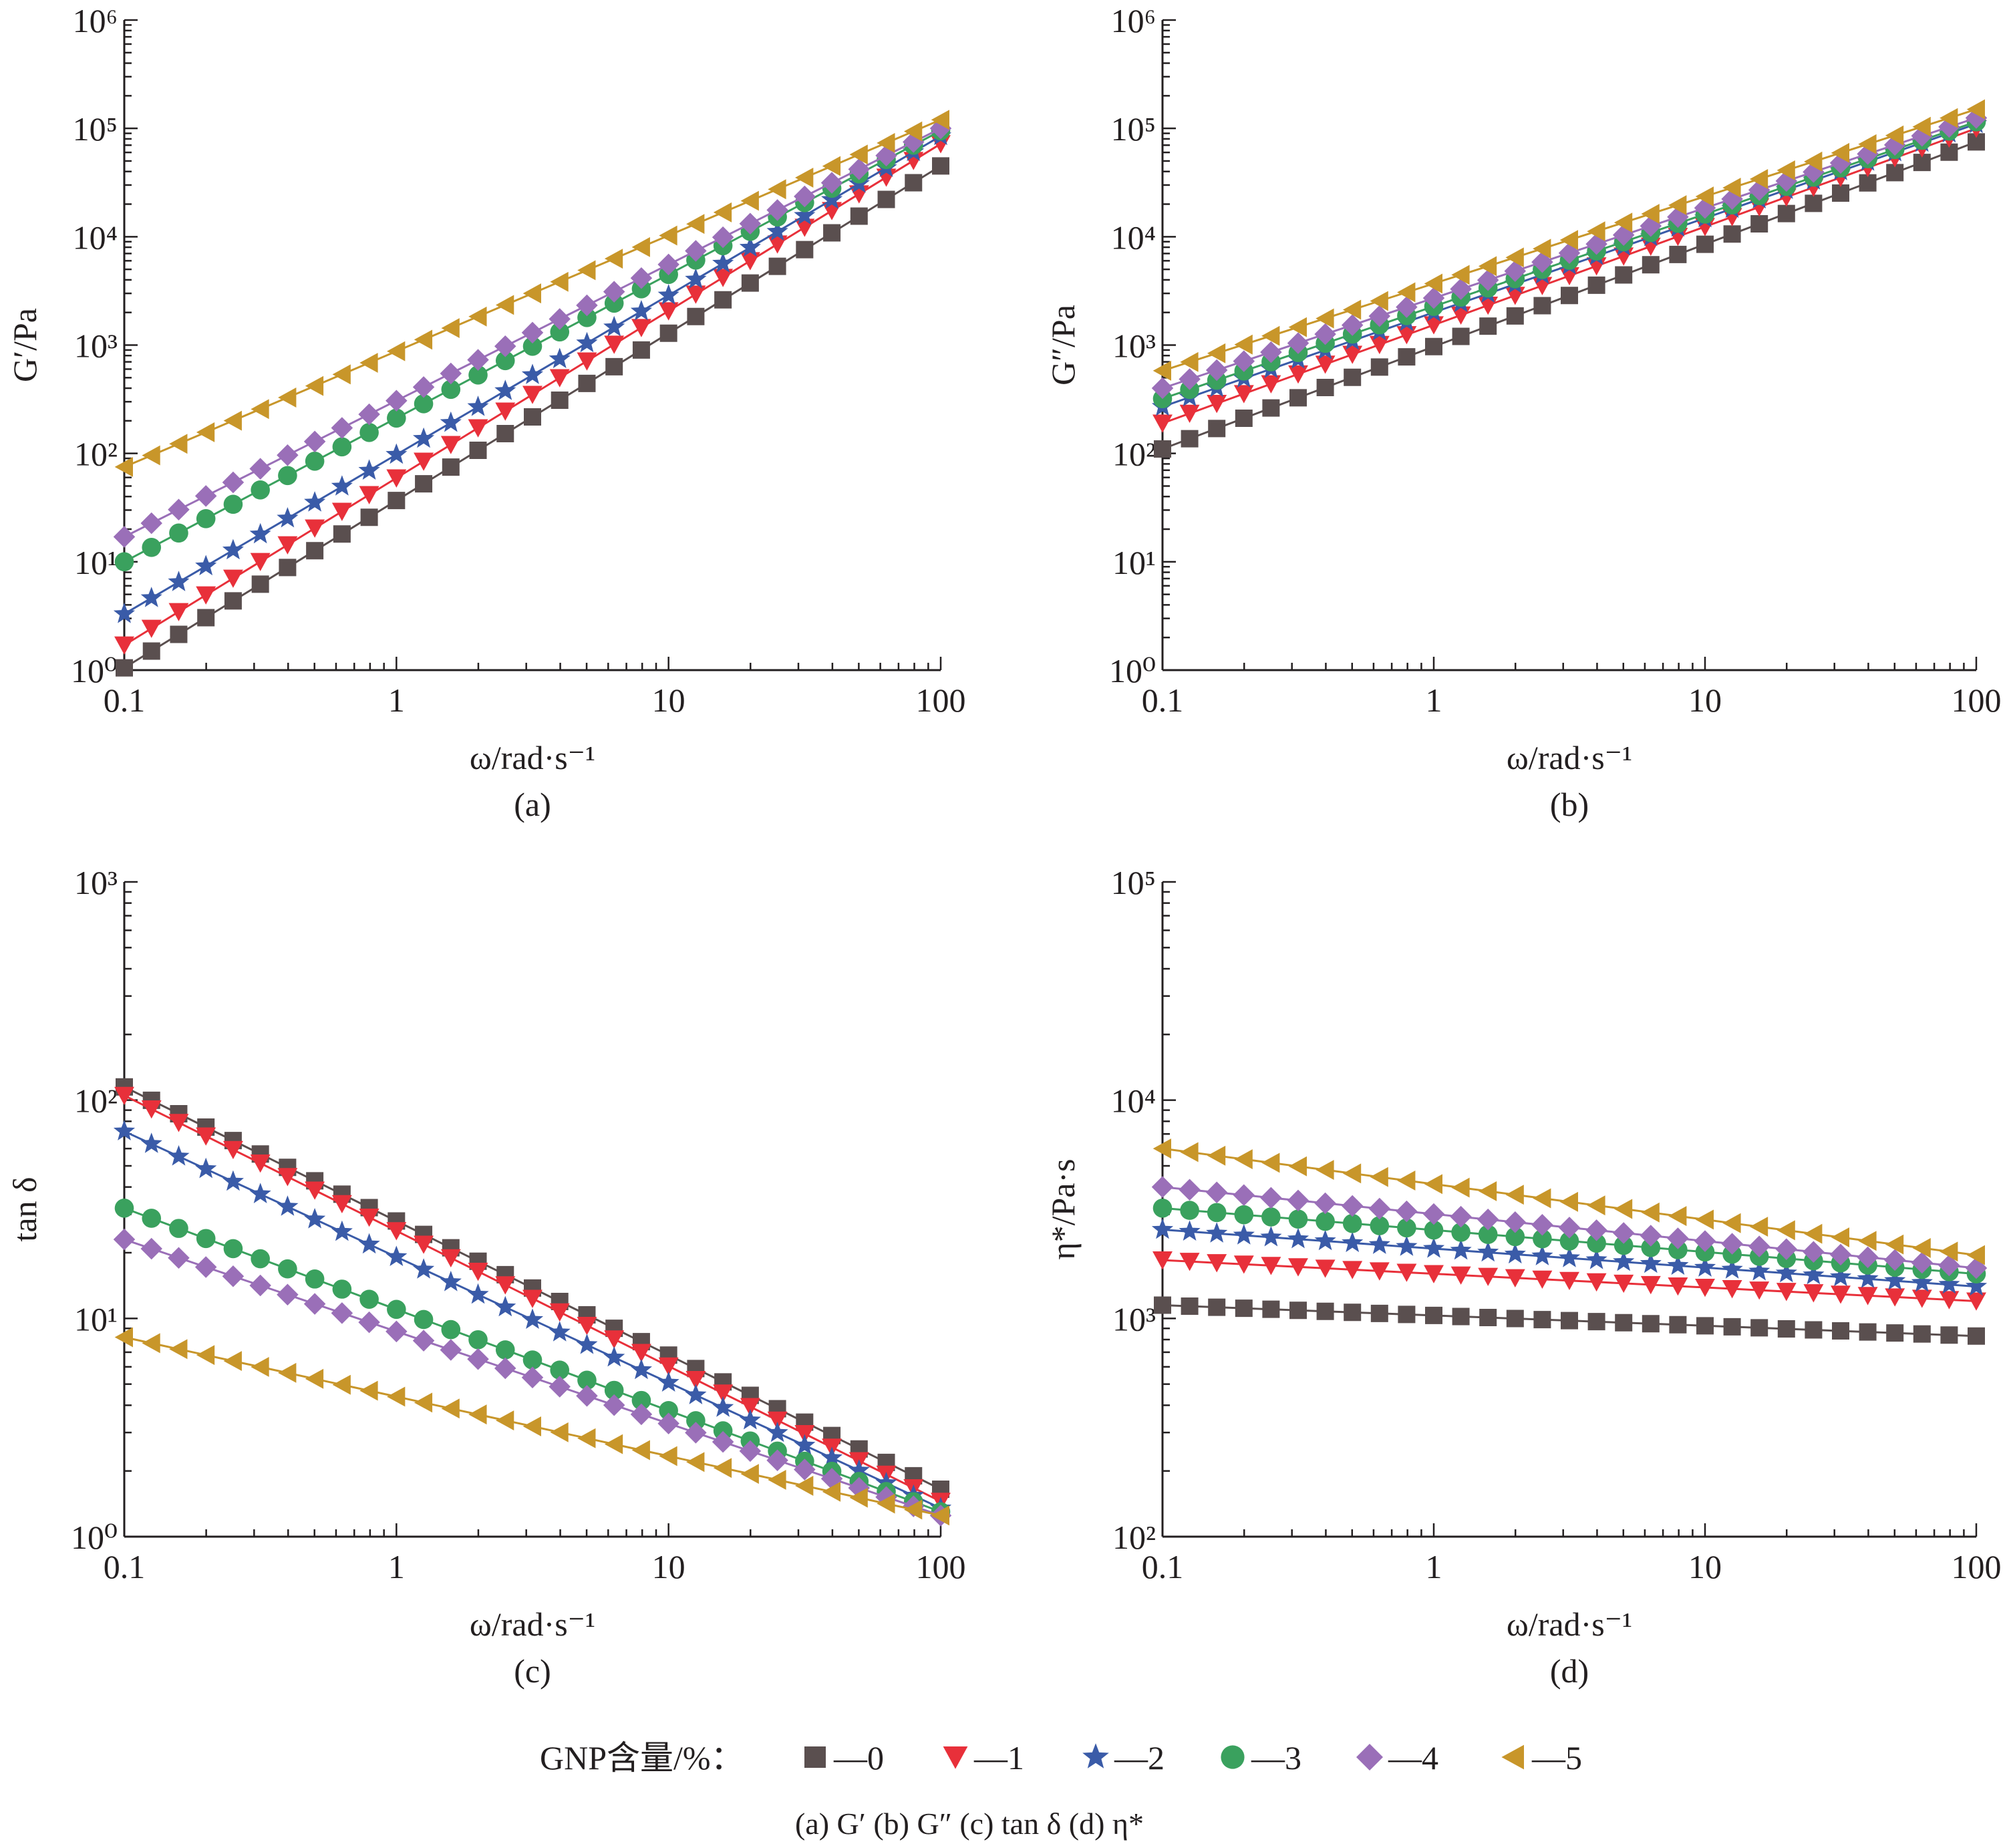  I want to click on y-tick-label: 10⁰, so click(1132, 670).